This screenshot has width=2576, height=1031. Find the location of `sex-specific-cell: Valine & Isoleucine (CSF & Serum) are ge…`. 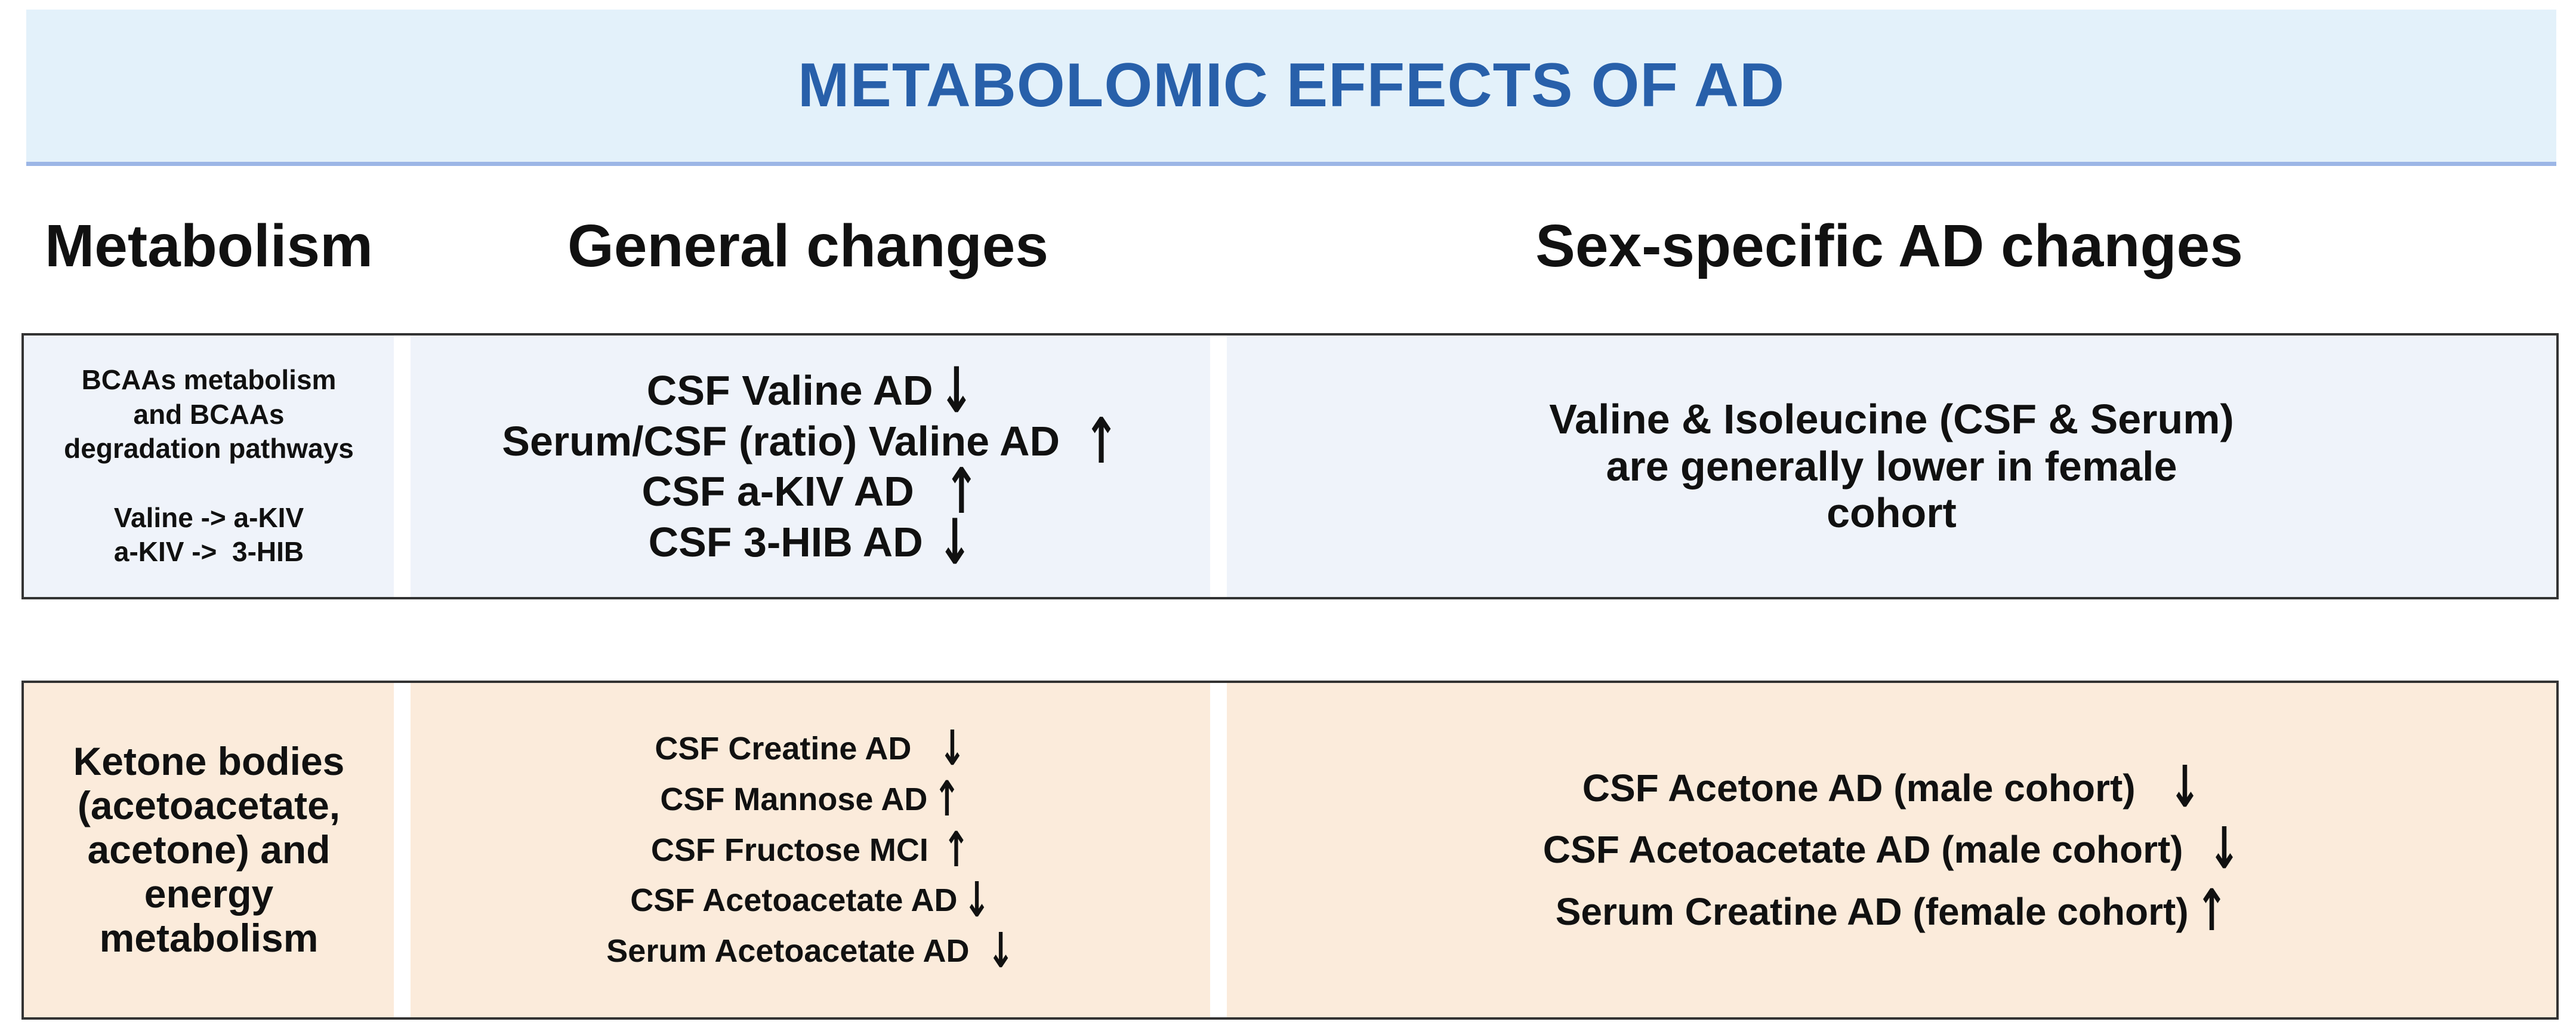

sex-specific-cell: Valine & Isoleucine (CSF & Serum) are ge… is located at coordinates (1892, 467).